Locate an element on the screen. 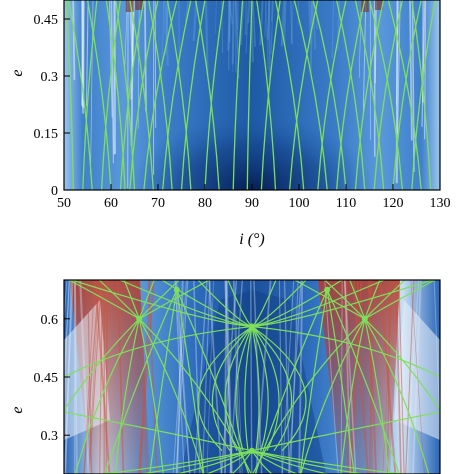 The height and width of the screenshot is (474, 474). top-y-tick-label: 0.45 is located at coordinates (46, 20).